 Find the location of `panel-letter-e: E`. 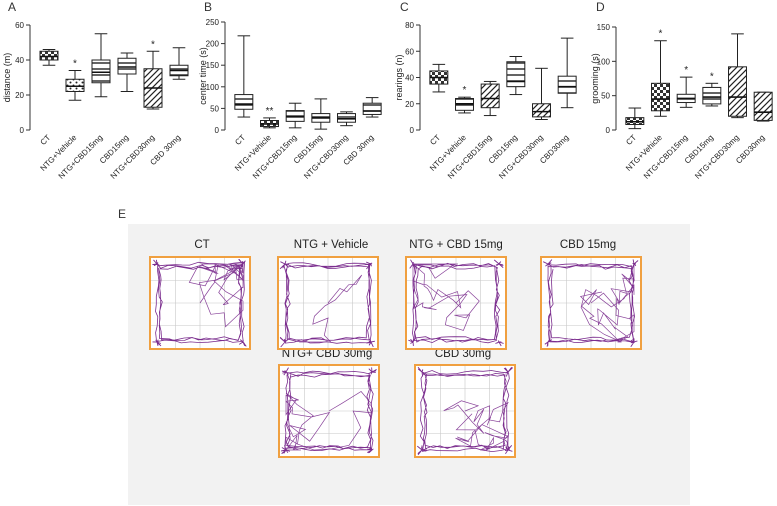

panel-letter-e: E is located at coordinates (122, 214).